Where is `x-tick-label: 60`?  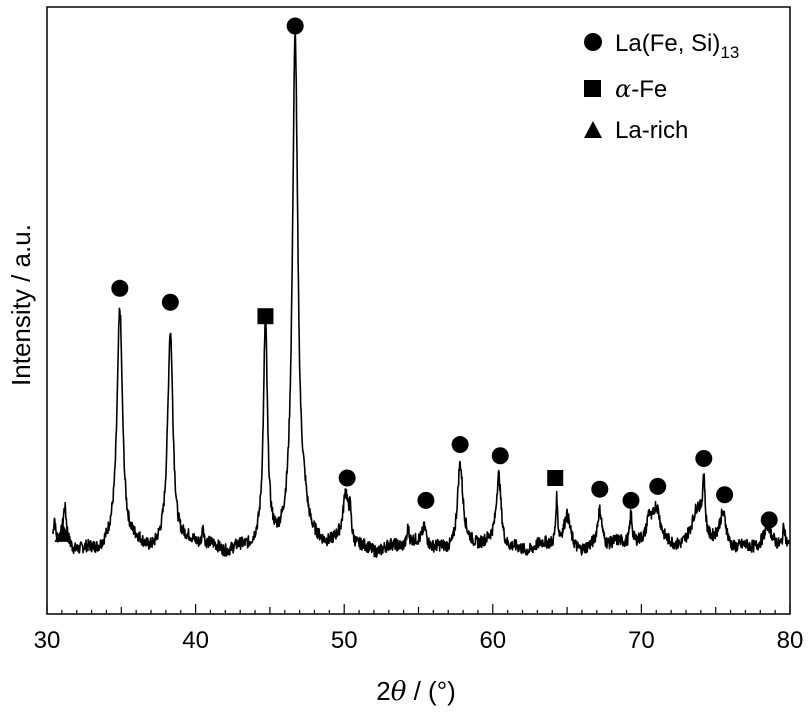 x-tick-label: 60 is located at coordinates (492, 640).